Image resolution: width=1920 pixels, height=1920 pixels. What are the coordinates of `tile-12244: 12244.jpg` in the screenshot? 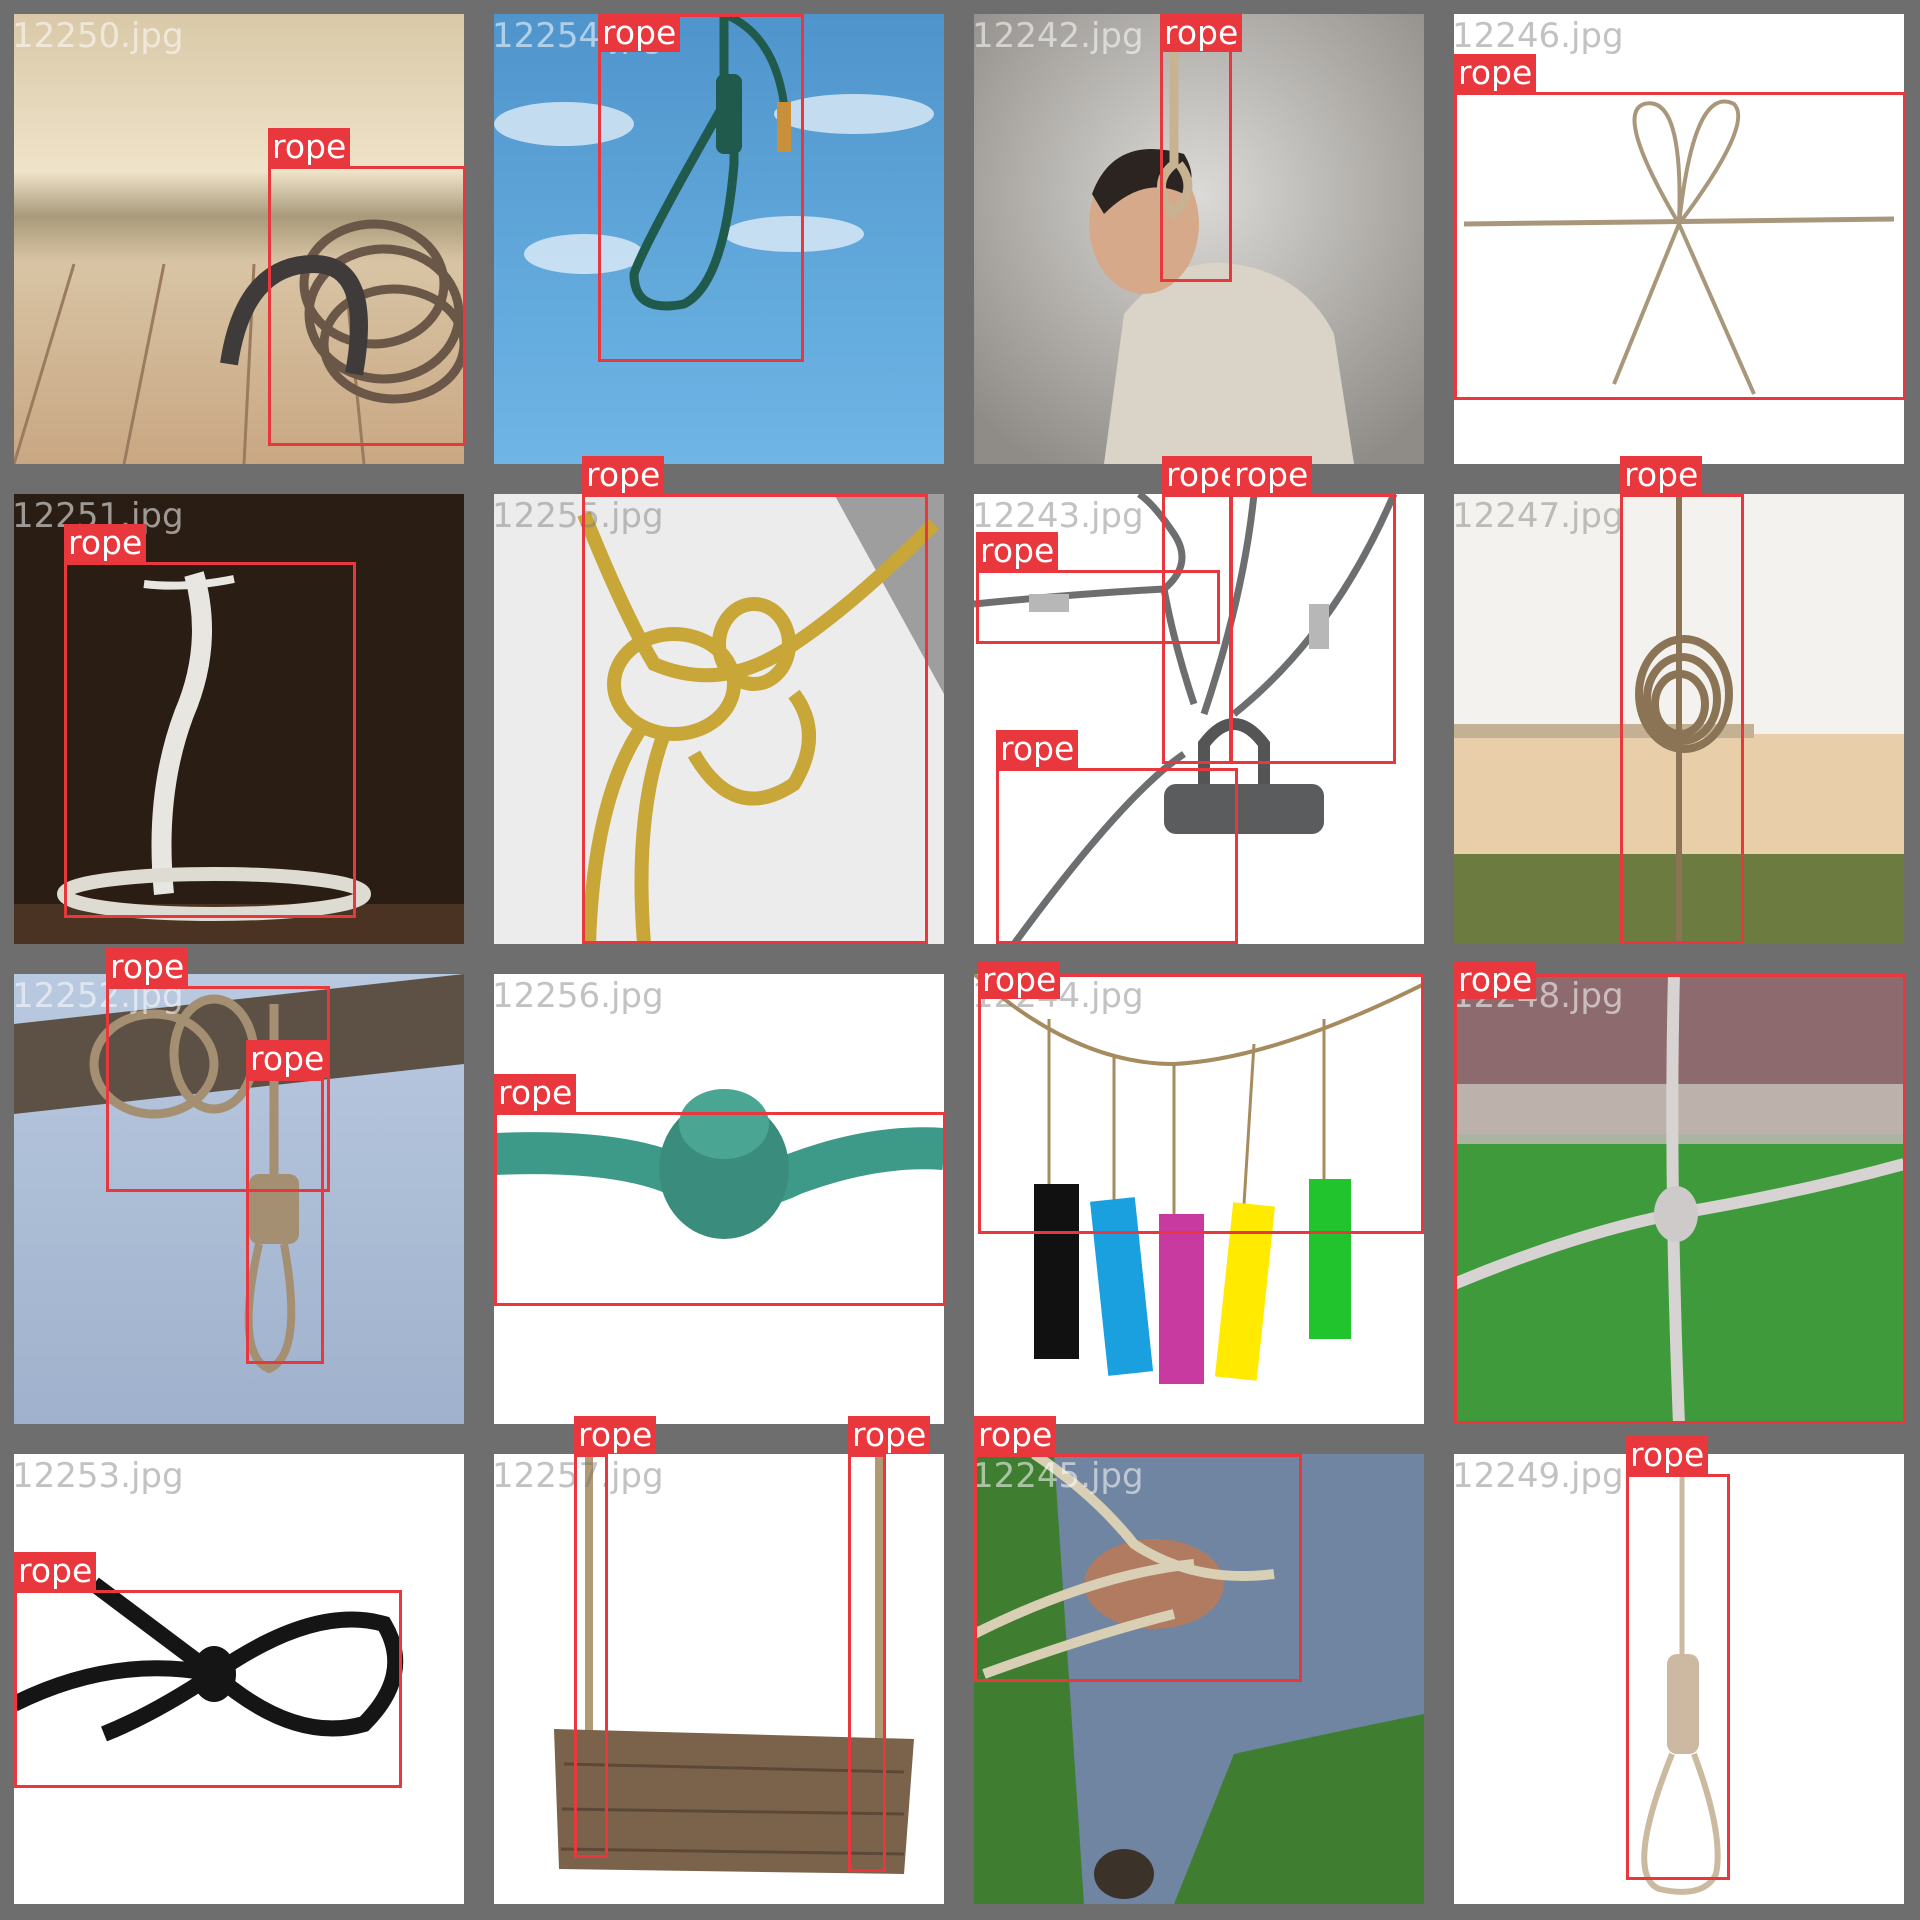 It's located at (1199, 1199).